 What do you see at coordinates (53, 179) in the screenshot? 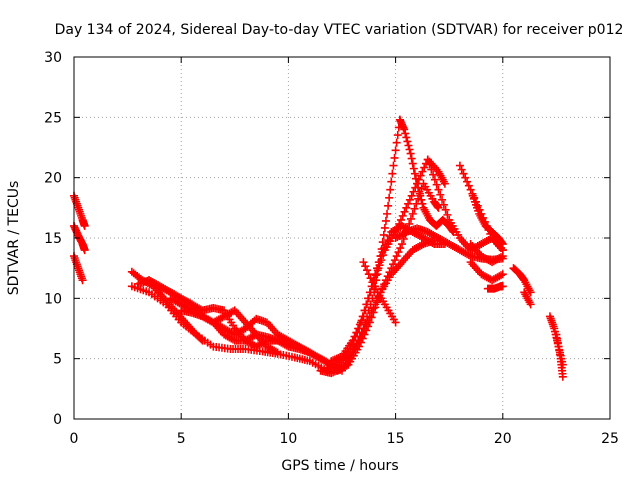
I see `y-tick-label: 20` at bounding box center [53, 179].